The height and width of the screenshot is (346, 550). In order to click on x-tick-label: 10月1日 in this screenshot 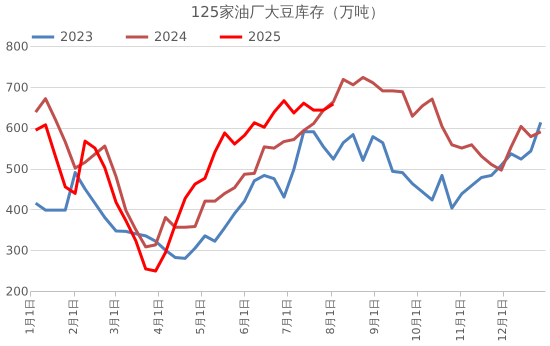, I will do `click(417, 320)`.